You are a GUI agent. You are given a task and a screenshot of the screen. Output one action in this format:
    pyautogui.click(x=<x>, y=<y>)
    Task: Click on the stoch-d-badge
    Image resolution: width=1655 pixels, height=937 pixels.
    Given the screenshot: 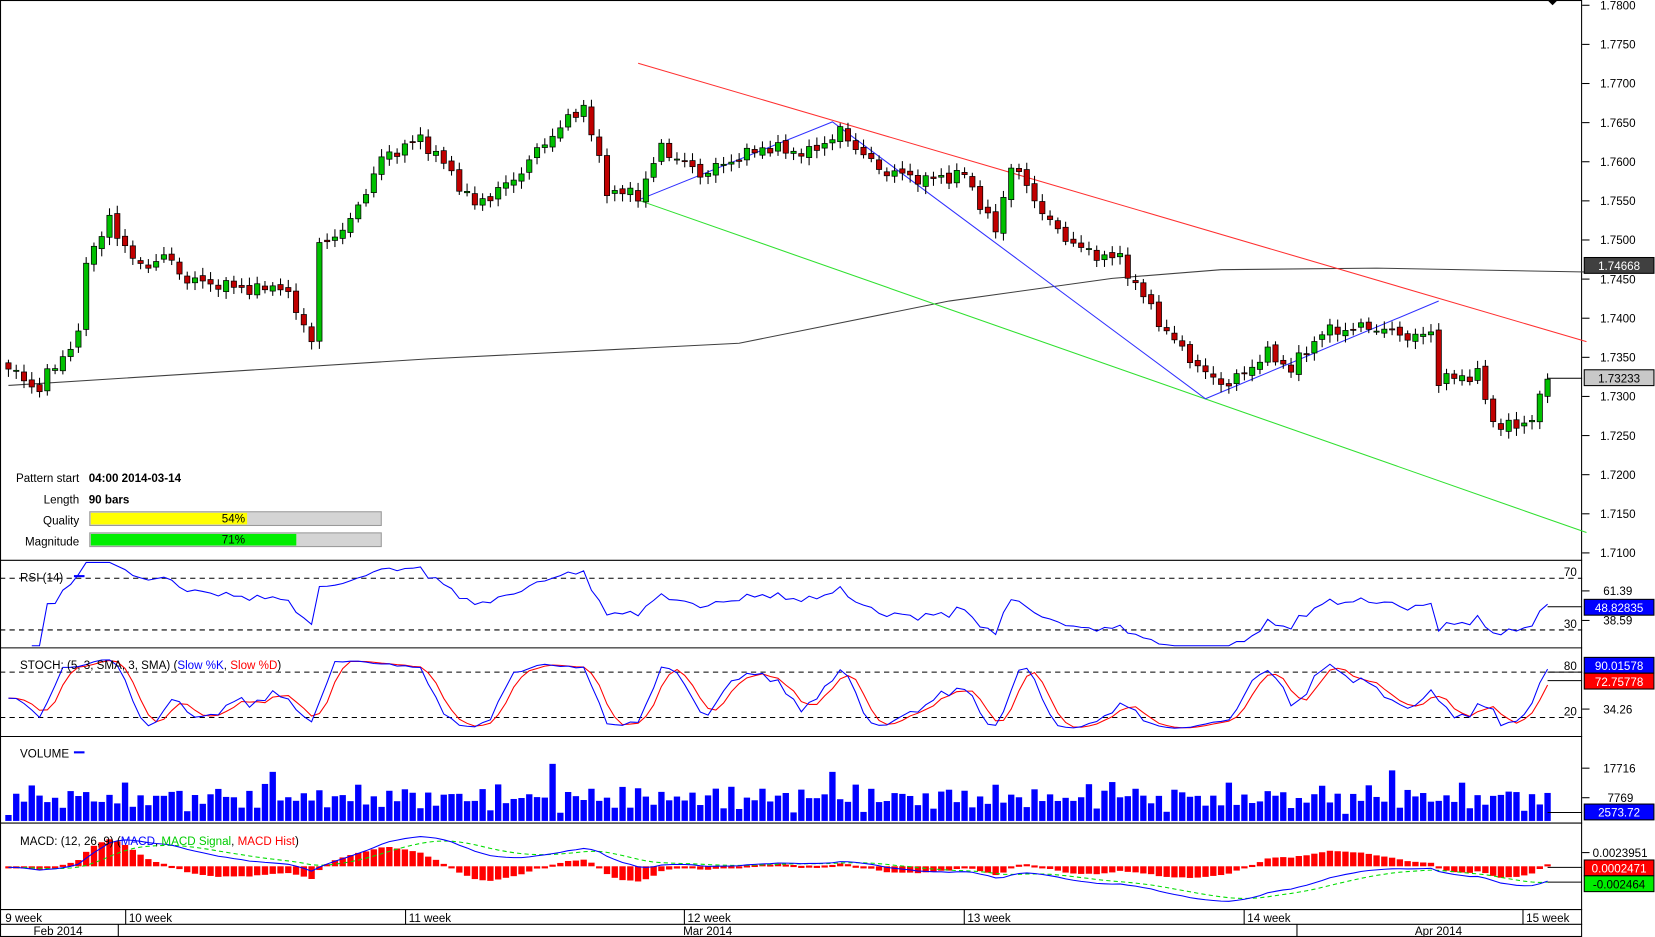 What is the action you would take?
    pyautogui.click(x=1619, y=681)
    